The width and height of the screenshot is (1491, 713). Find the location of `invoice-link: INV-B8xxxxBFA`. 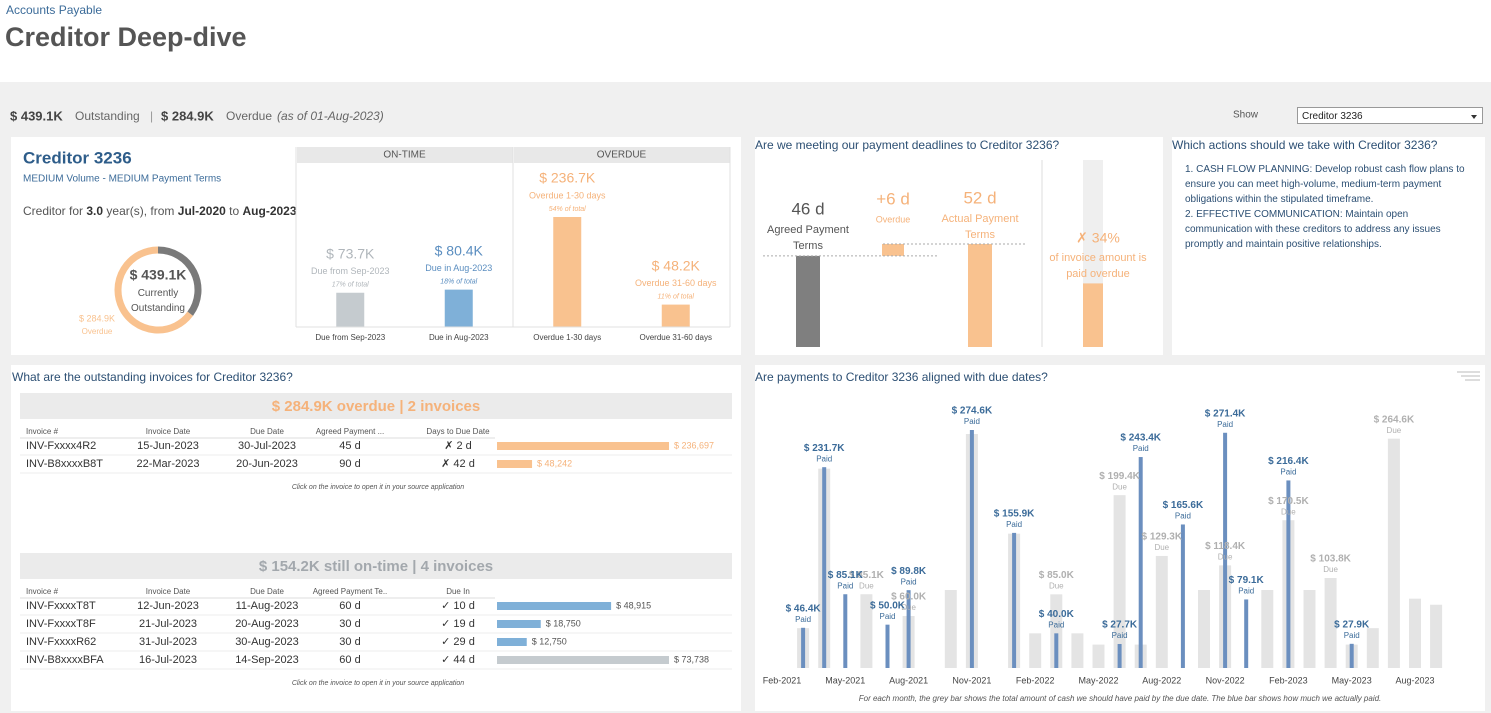

invoice-link: INV-B8xxxxBFA is located at coordinates (65, 660).